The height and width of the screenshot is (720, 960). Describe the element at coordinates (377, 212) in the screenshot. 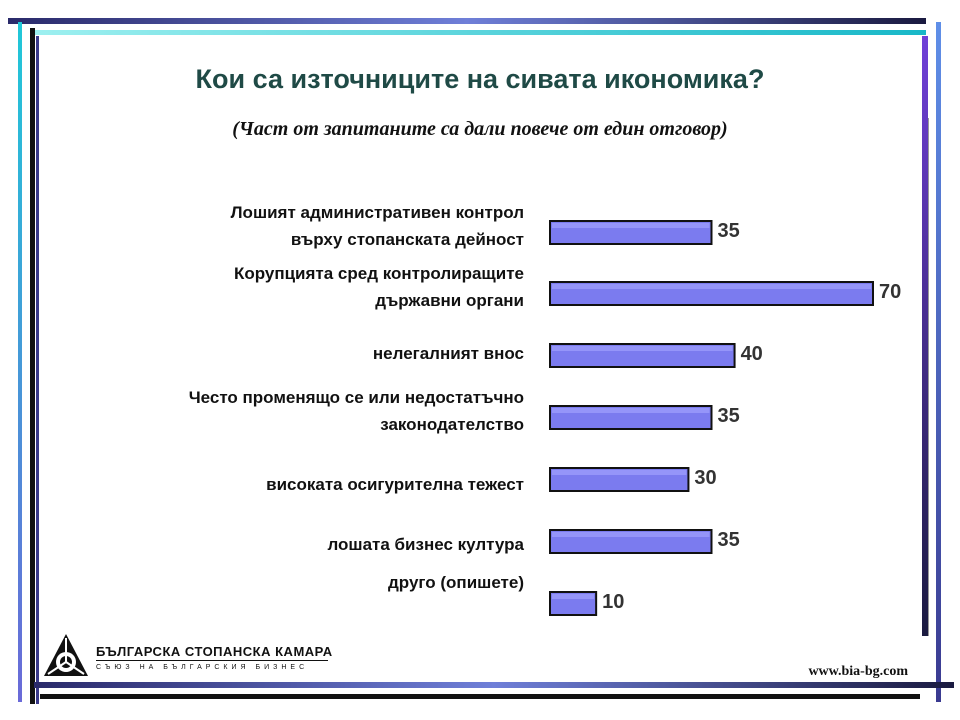

I see `category-label: Лошият административен контрол` at that location.